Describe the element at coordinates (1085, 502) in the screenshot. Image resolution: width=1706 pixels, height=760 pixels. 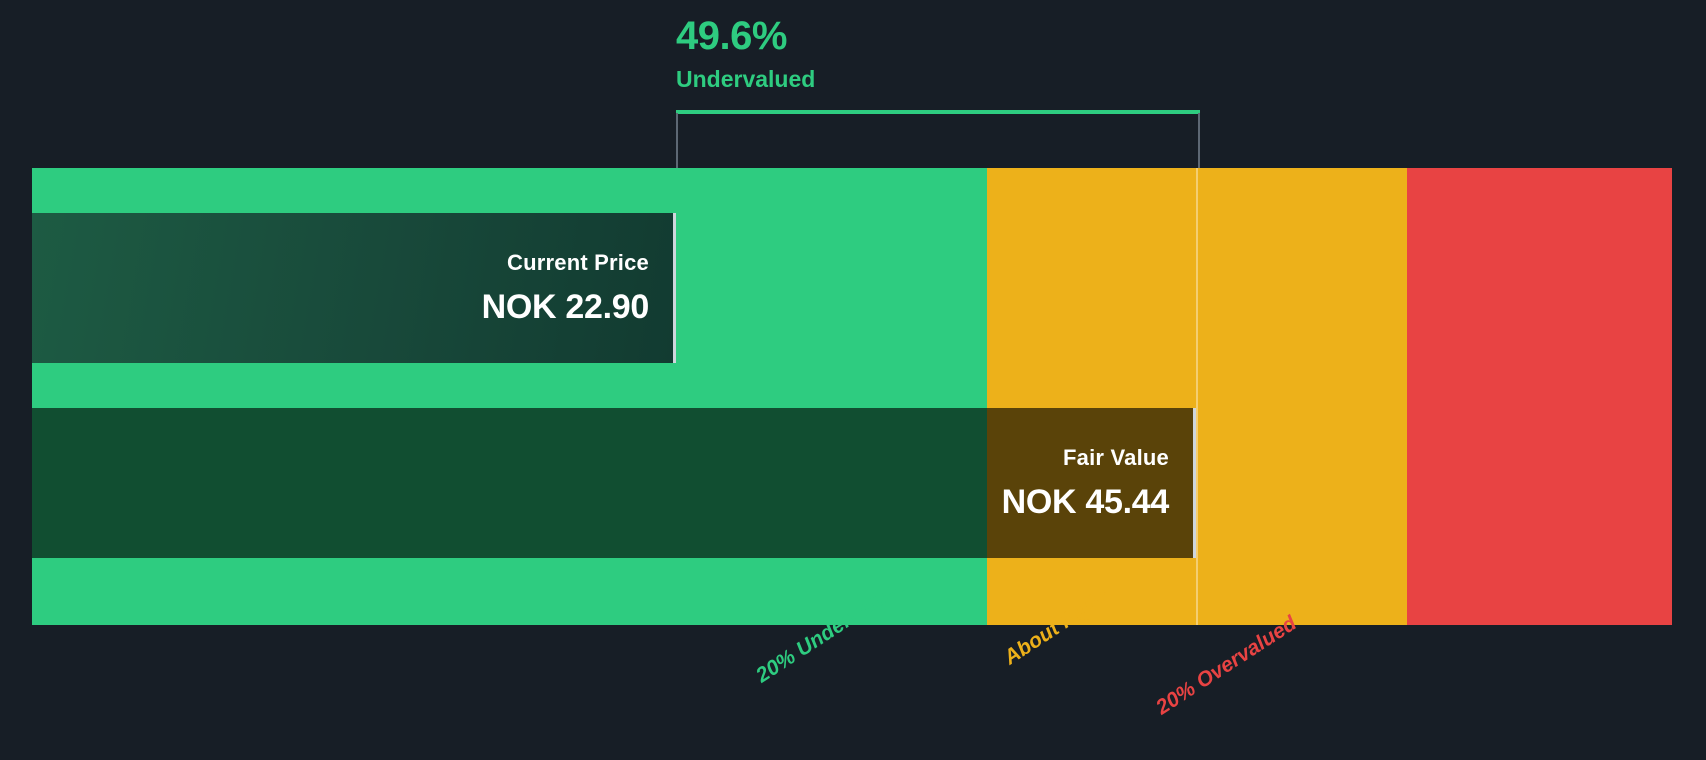
I see `fair-value-amount: NOK 45.44` at that location.